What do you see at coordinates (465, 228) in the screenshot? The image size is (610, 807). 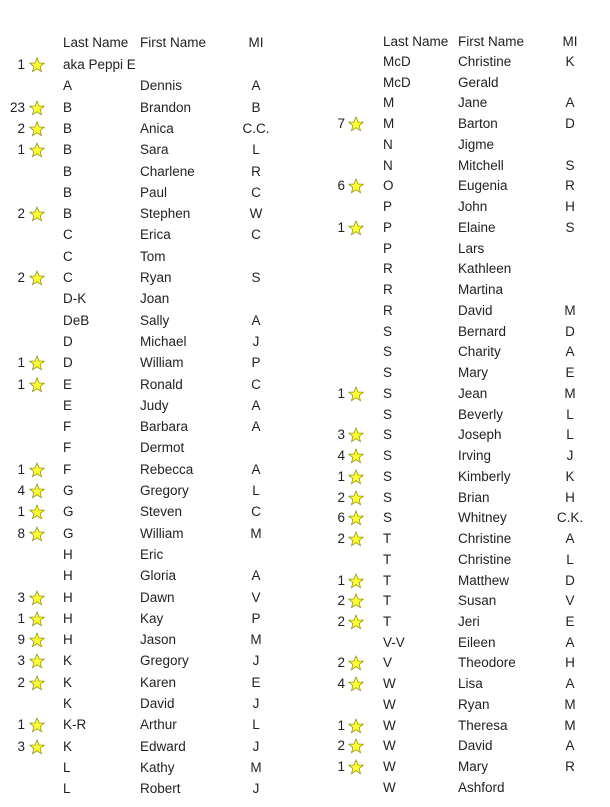 I see `table-row: 1 P Elaine S` at bounding box center [465, 228].